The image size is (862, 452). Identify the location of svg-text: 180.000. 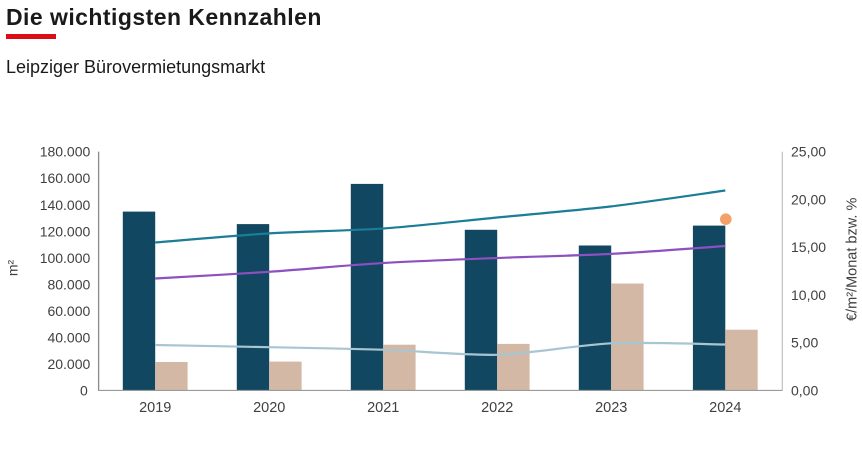
(65, 152).